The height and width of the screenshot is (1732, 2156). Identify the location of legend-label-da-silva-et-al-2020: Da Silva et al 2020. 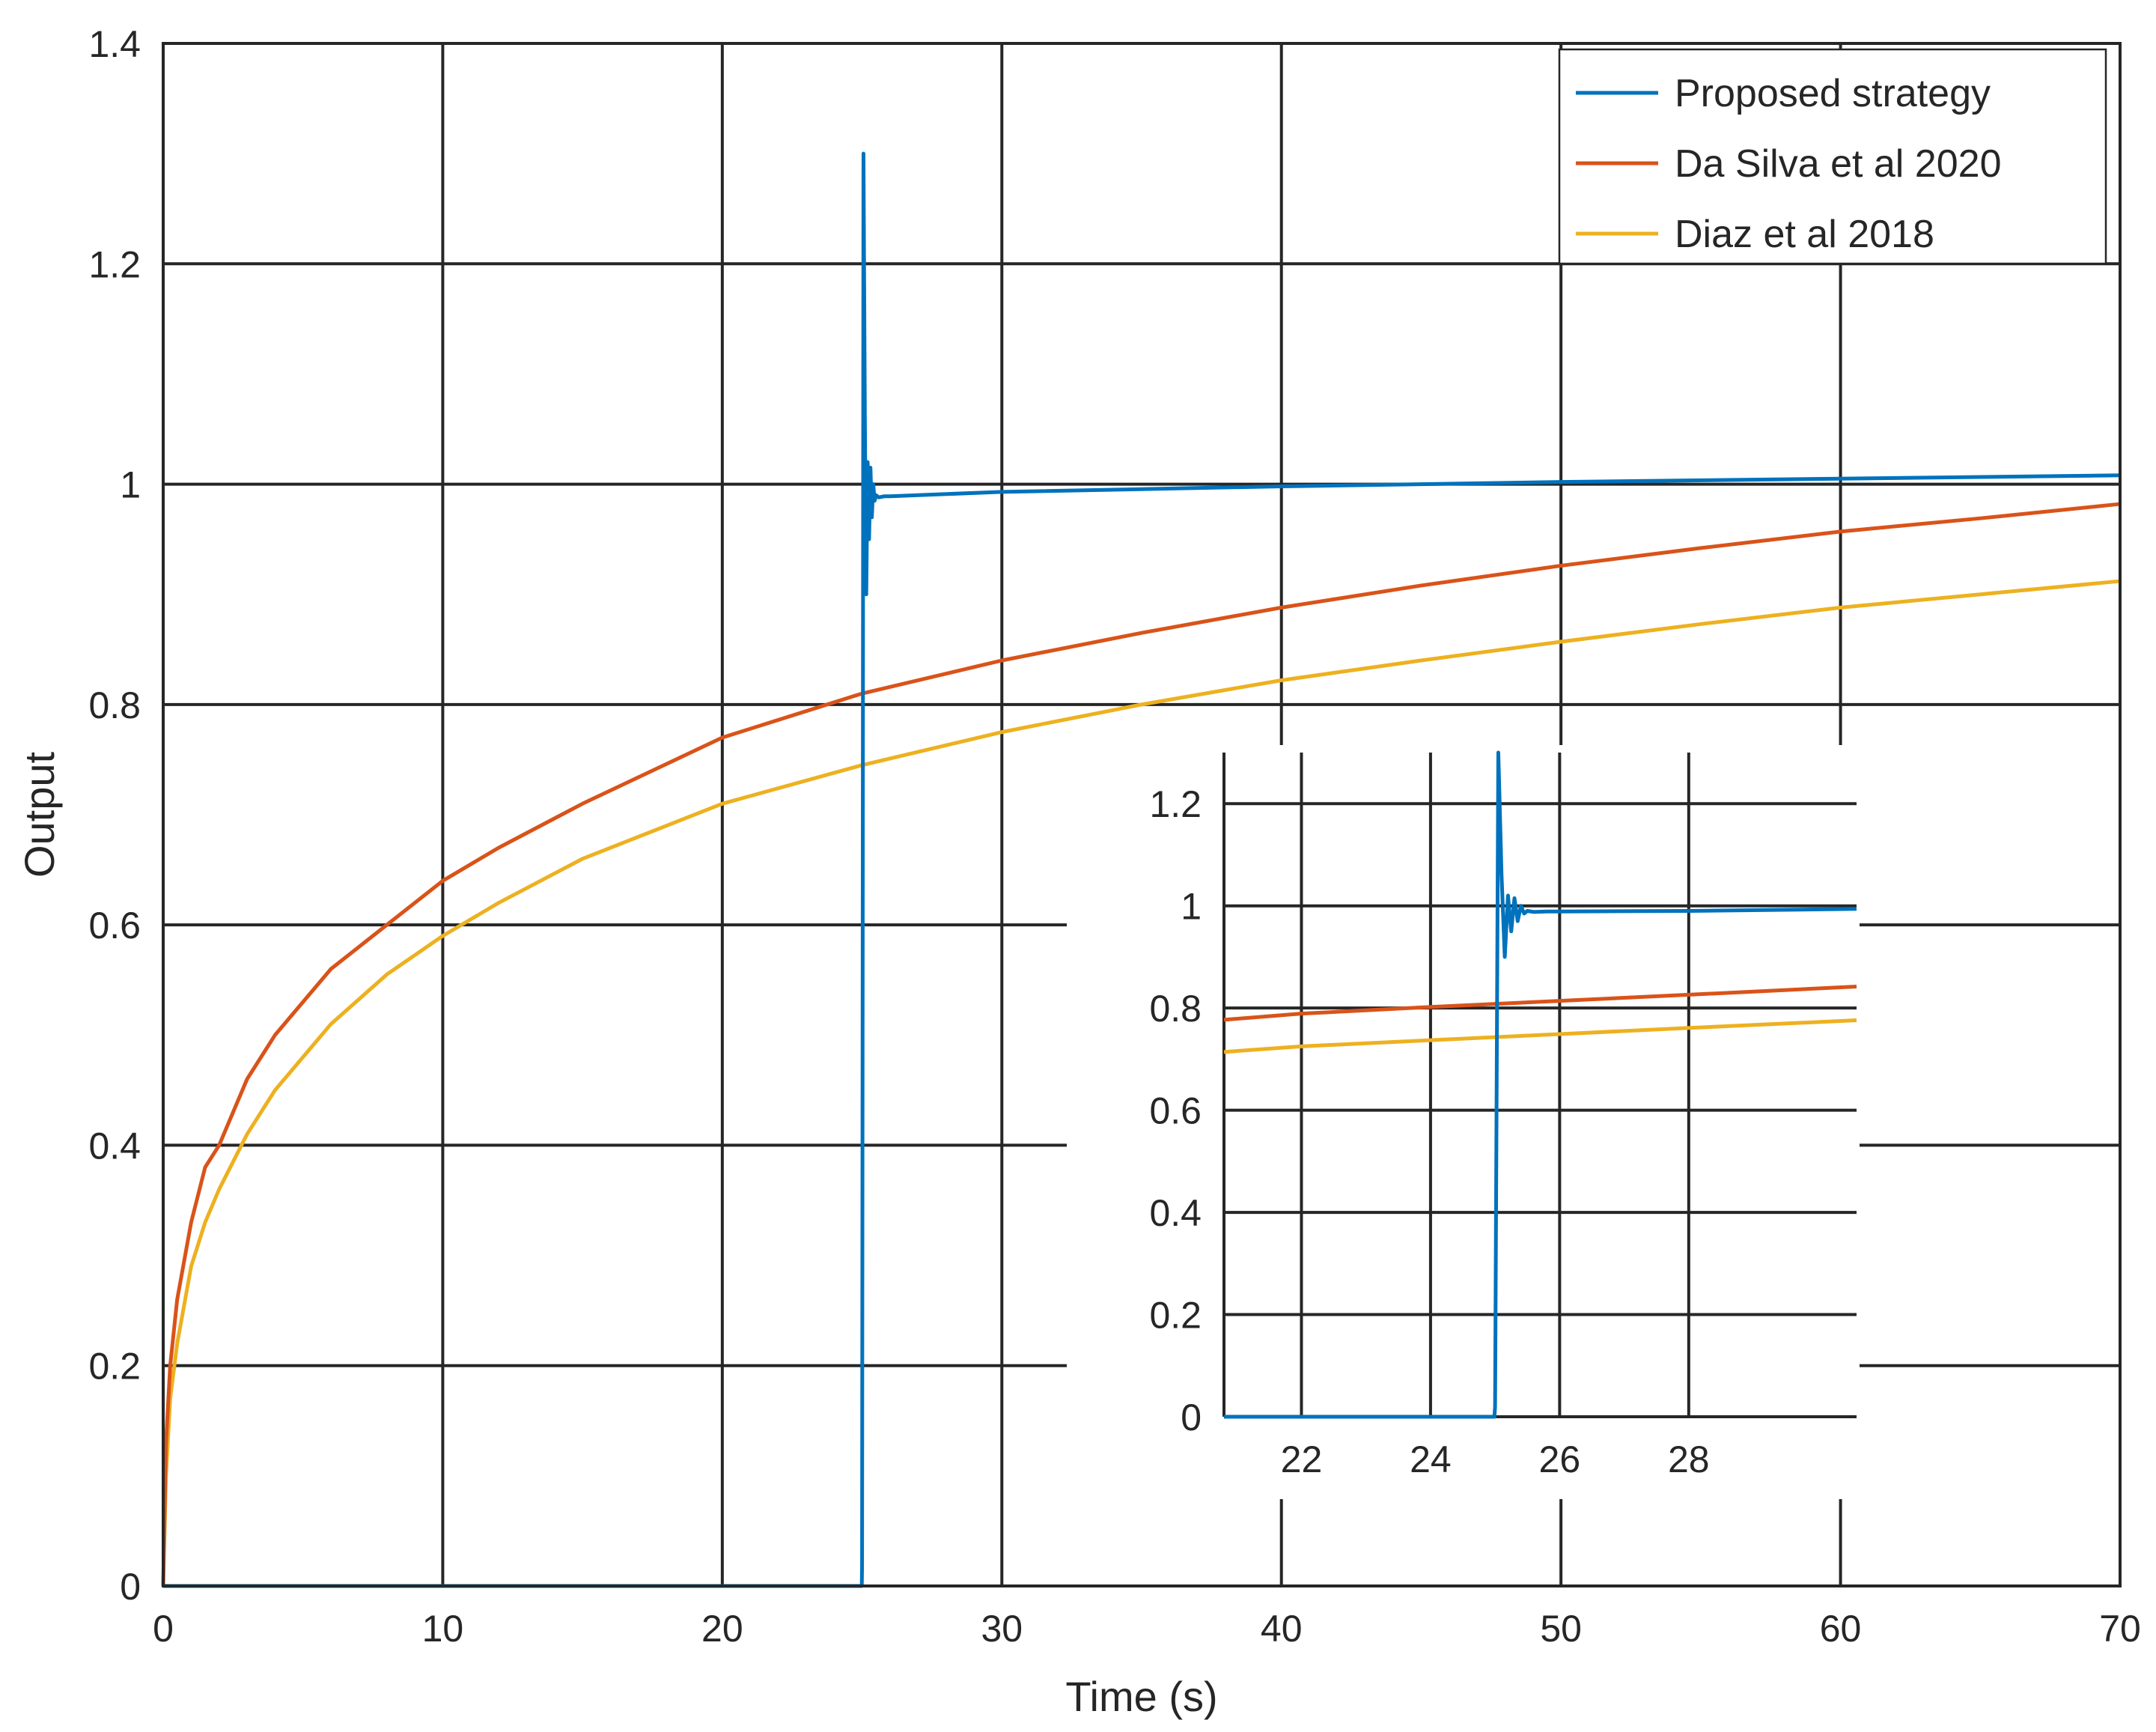
(1838, 164).